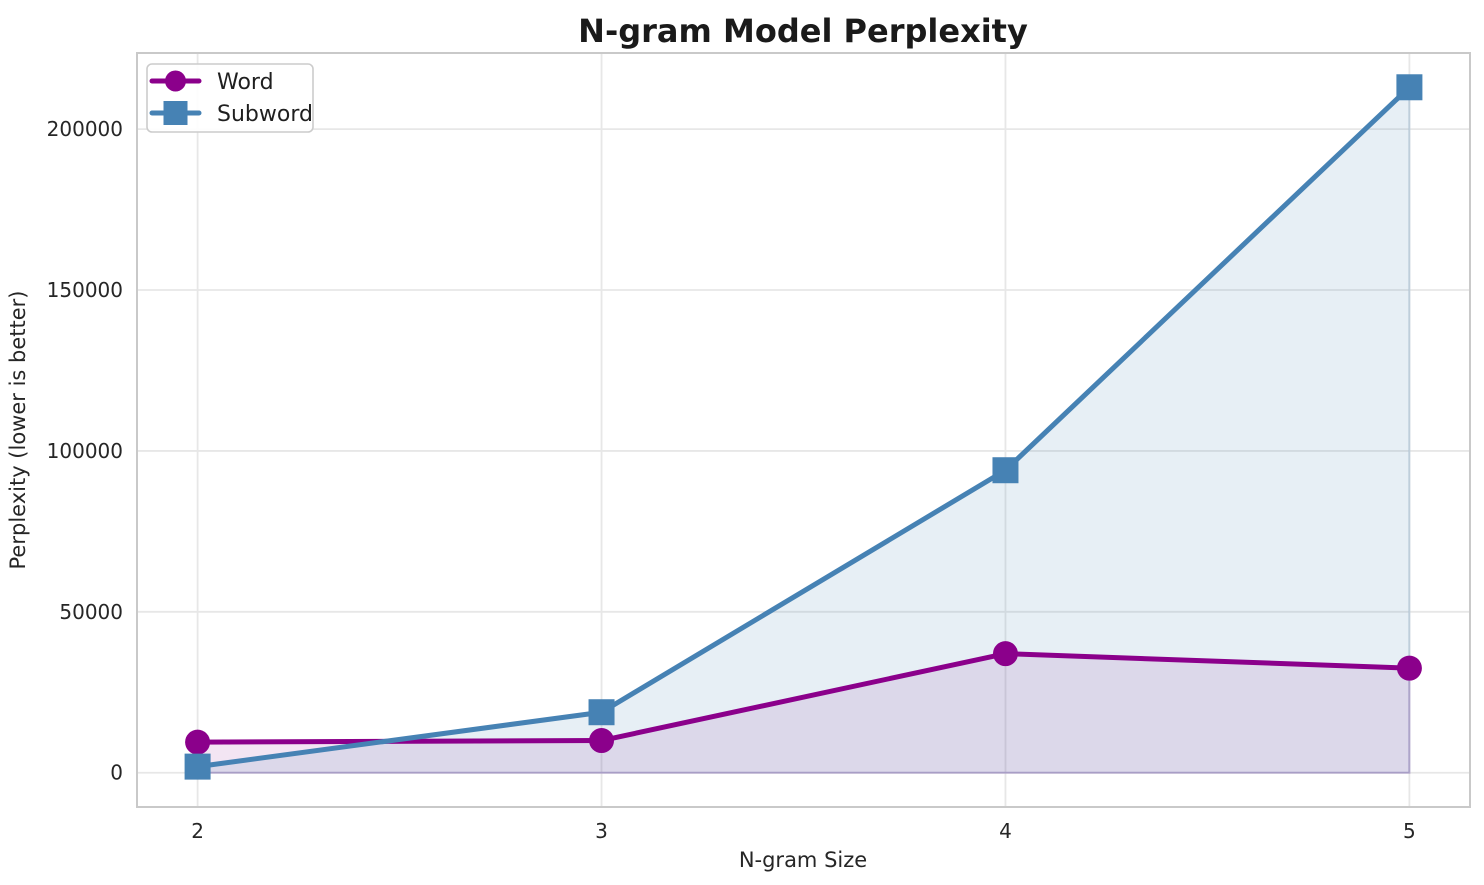 Image resolution: width=1484 pixels, height=885 pixels. Describe the element at coordinates (85, 129) in the screenshot. I see `y-tick-label: 200000` at that location.